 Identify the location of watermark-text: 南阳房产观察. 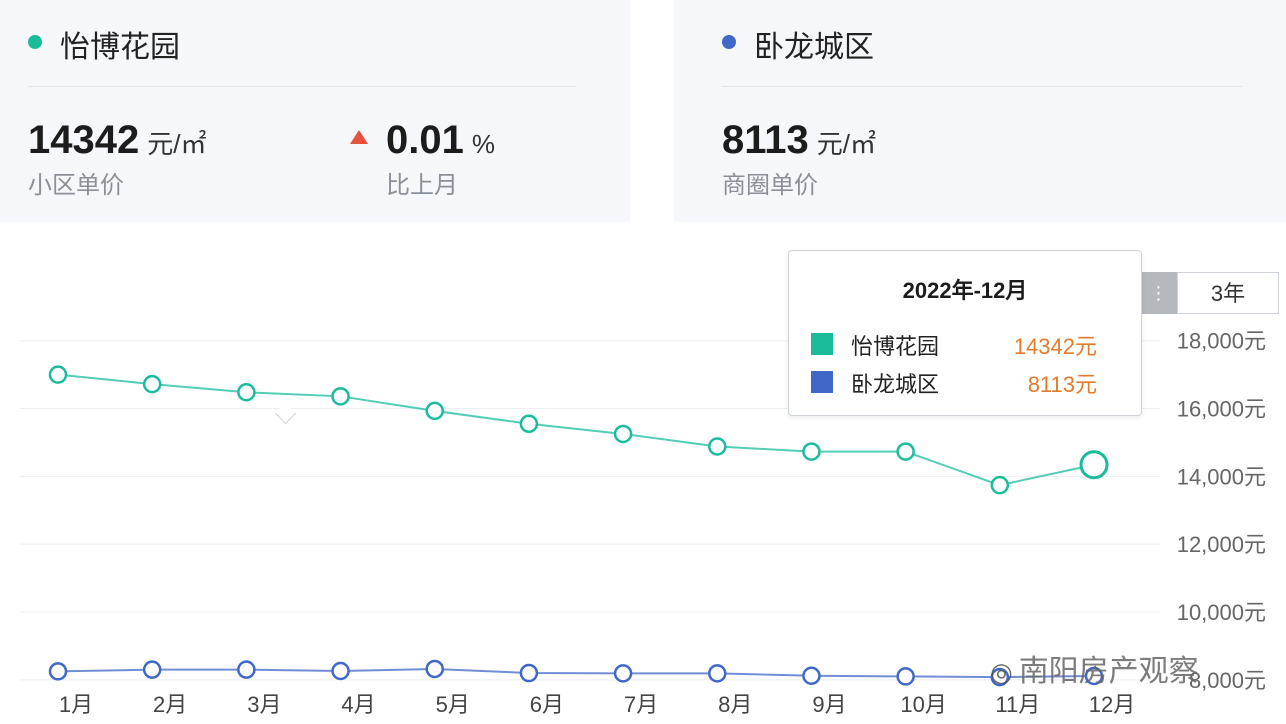
(1108, 671).